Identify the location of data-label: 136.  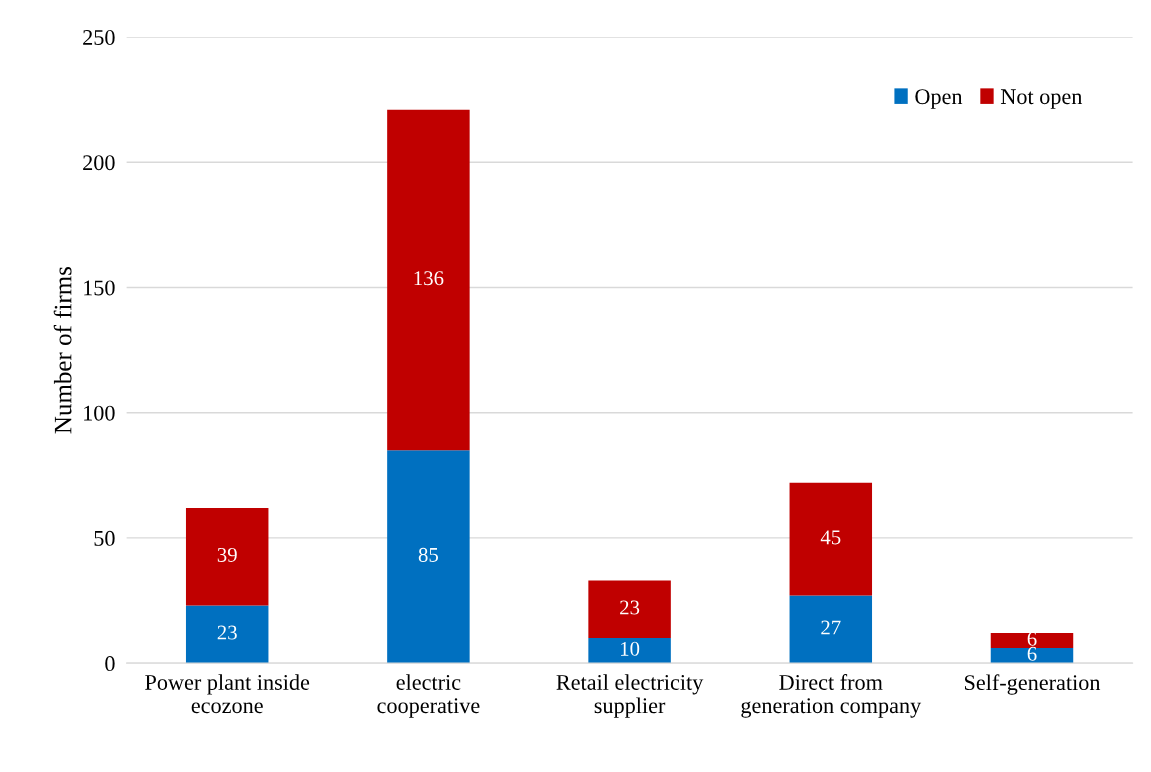
(429, 278).